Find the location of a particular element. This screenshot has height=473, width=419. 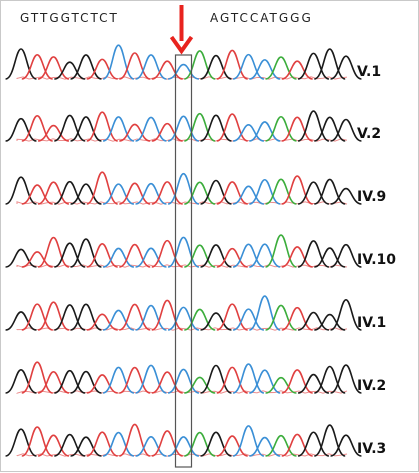

trace-baseline is located at coordinates (182, 203).